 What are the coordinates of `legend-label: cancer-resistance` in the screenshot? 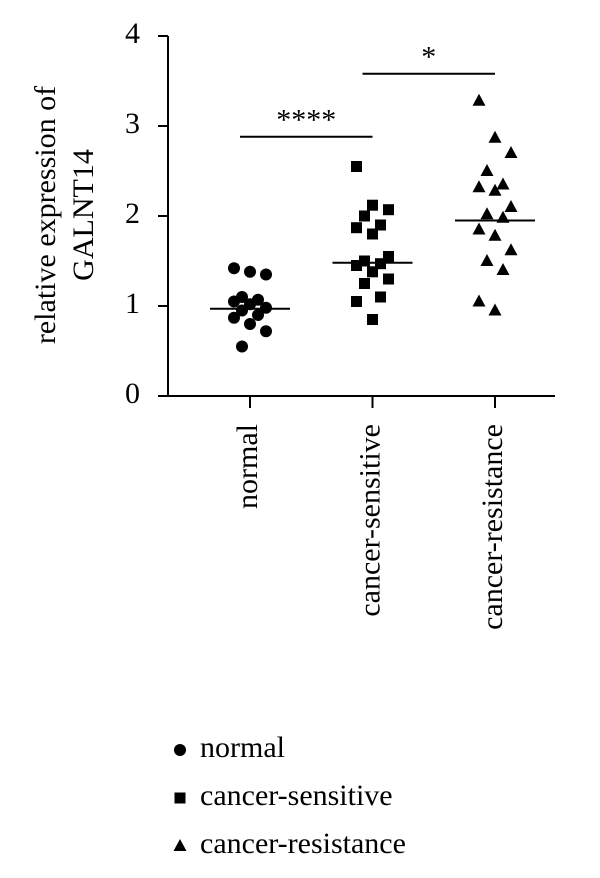 It's located at (303, 843).